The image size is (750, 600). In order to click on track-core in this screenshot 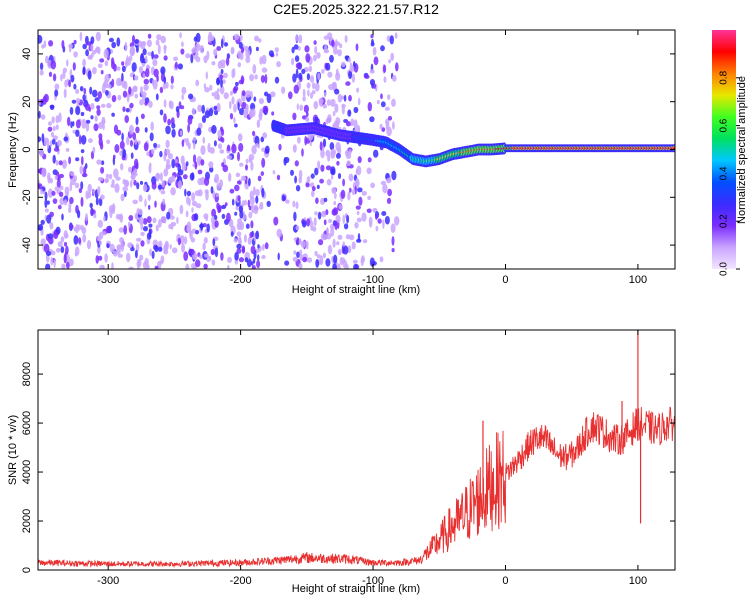, I will do `click(673, 148)`.